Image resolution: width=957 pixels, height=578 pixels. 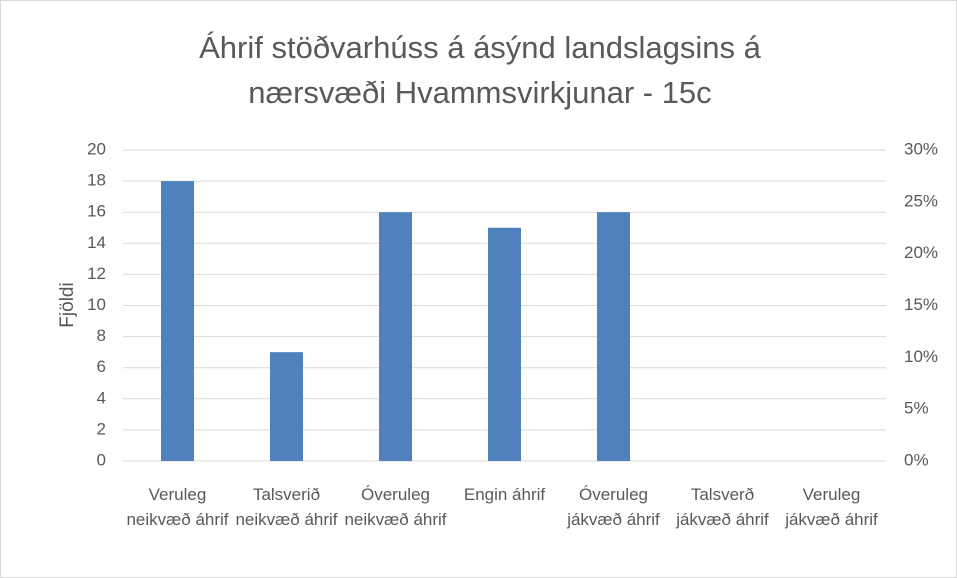 I want to click on y2-tick-label: 10%, so click(x=921, y=356).